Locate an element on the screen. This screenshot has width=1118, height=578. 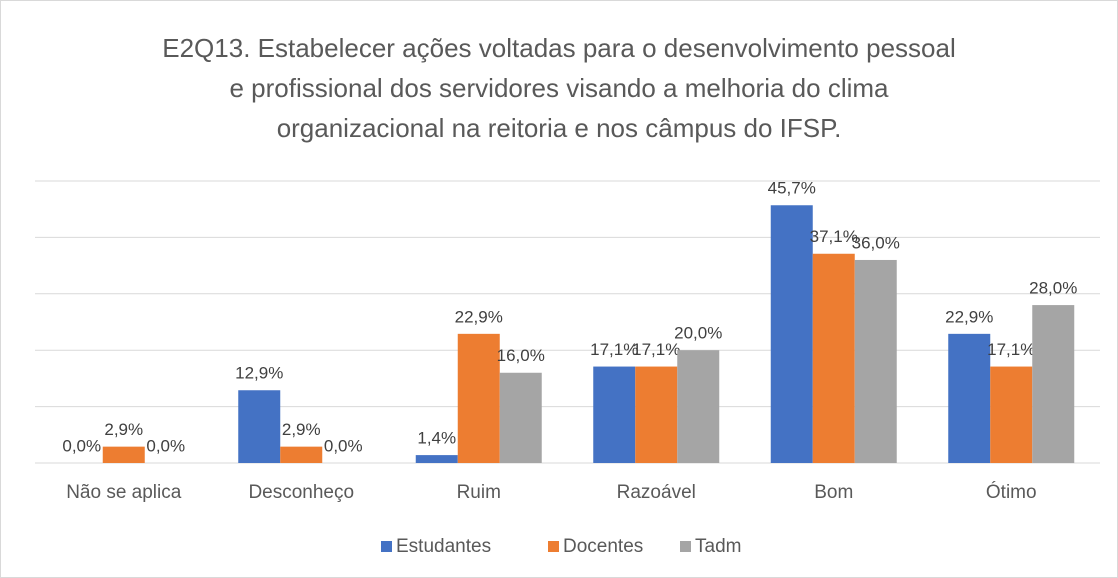
data-label: 12,9% is located at coordinates (259, 373).